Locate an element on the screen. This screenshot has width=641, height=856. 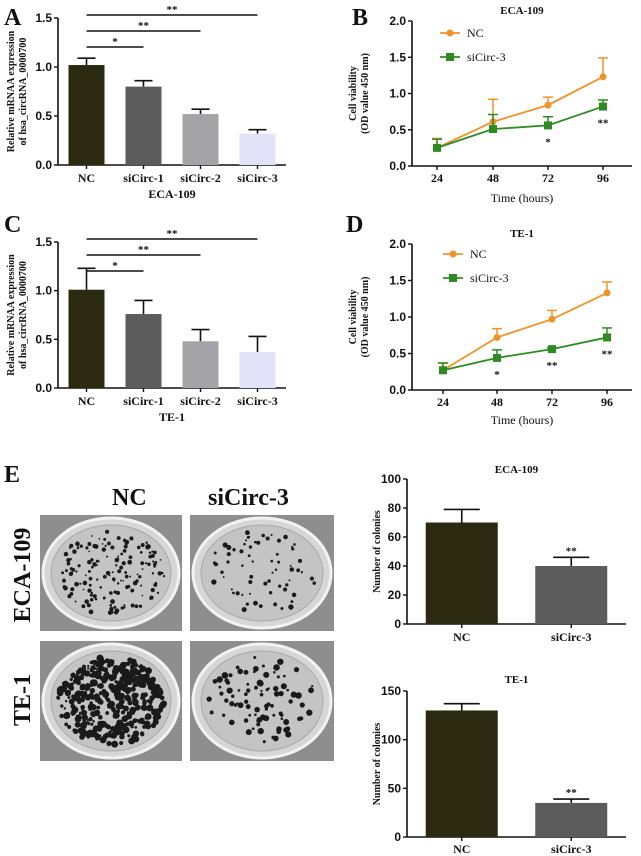
y-tick-label: 100 is located at coordinates (391, 740).